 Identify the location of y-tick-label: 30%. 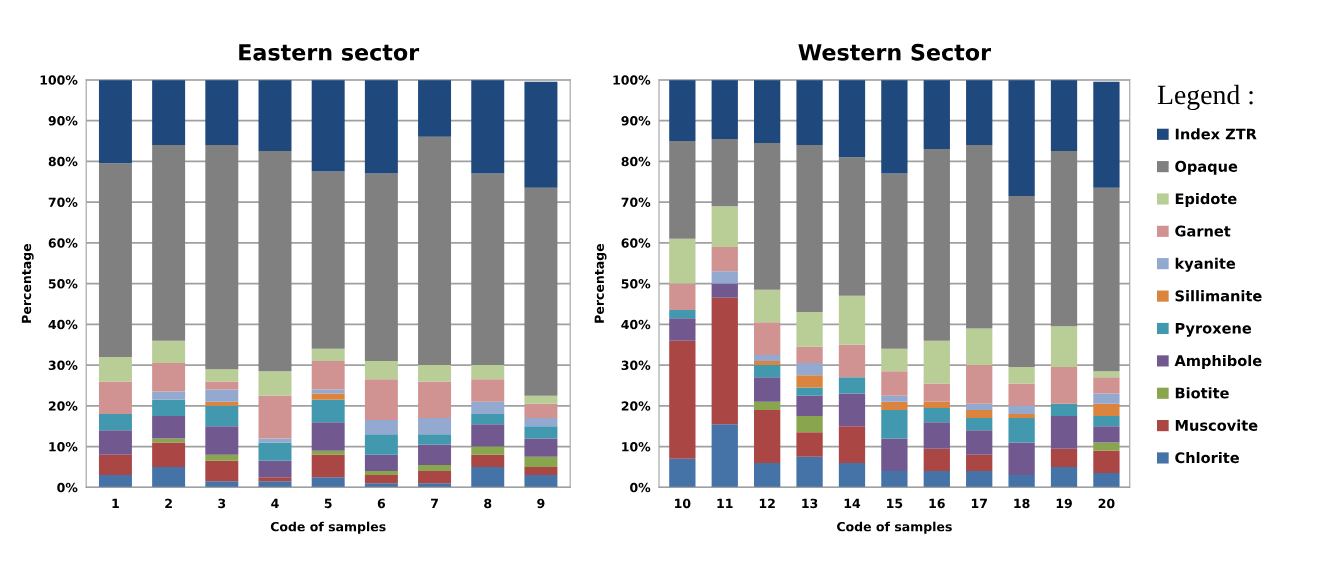
(63, 365).